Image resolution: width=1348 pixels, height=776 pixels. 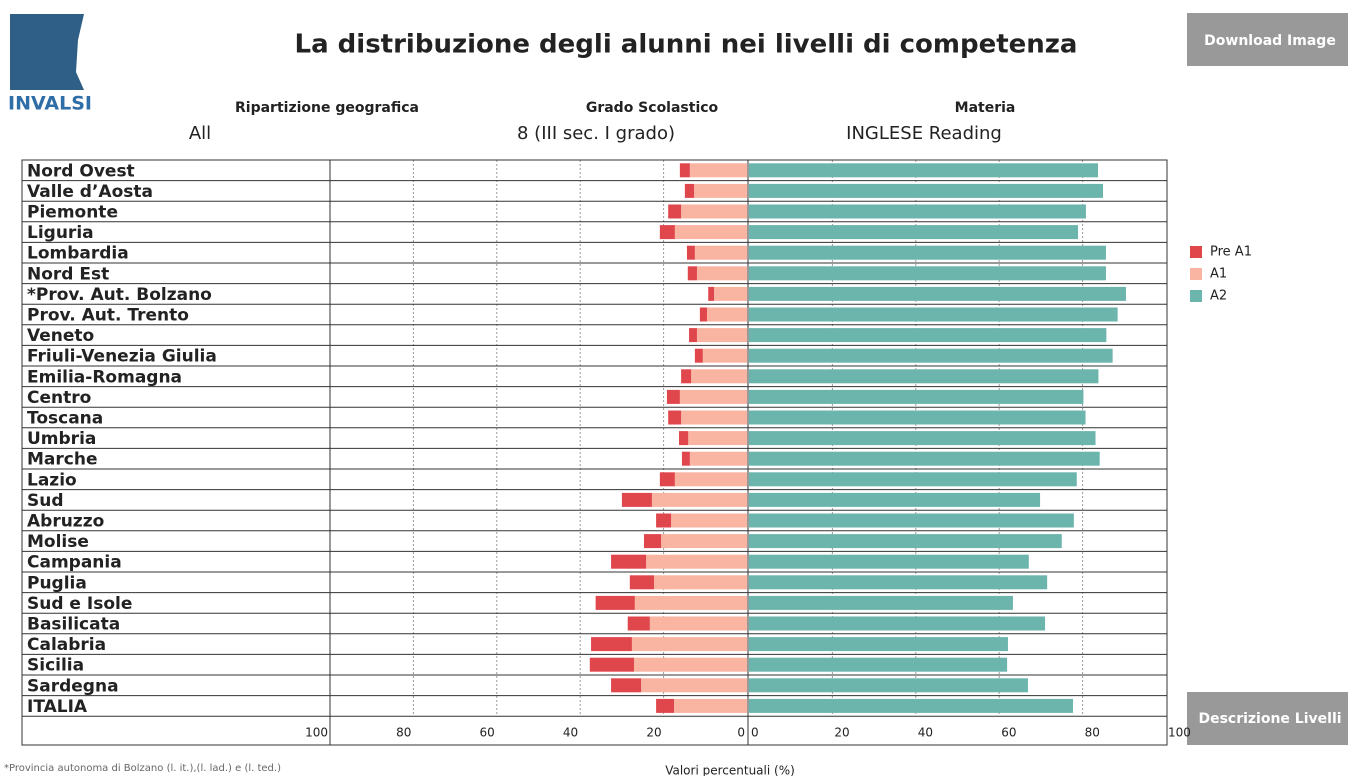 I want to click on category-label: Veneto, so click(x=60, y=336).